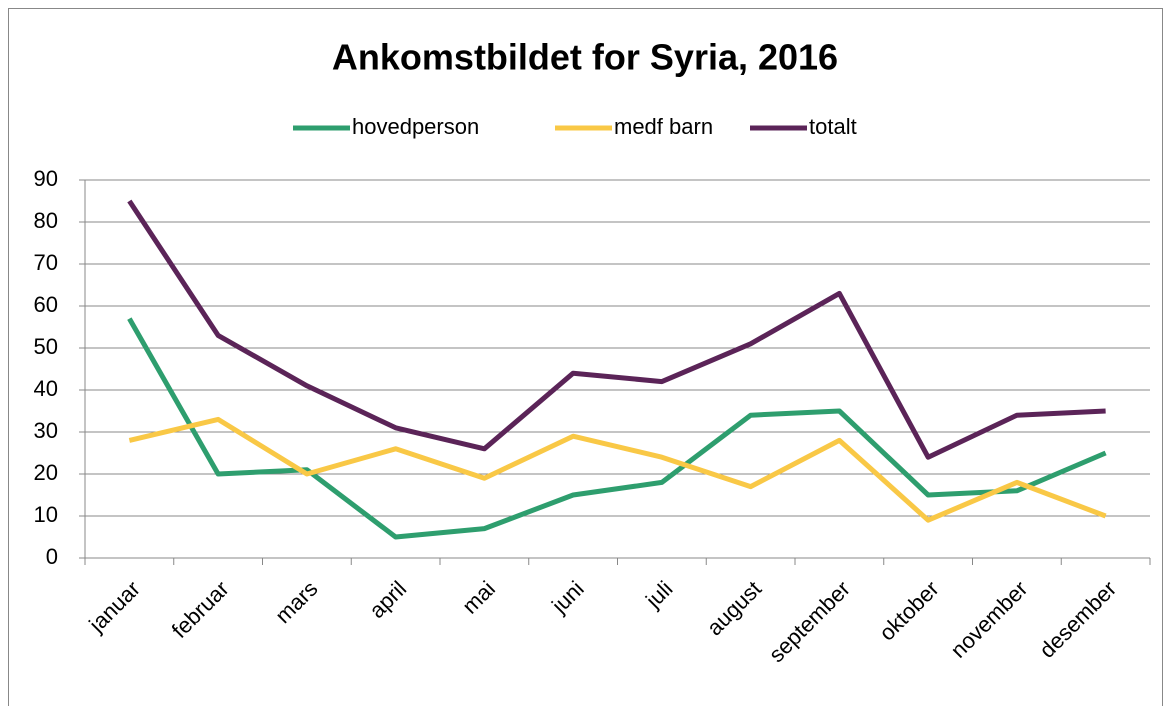 The image size is (1170, 706). I want to click on y-tick-label: 0, so click(52, 556).